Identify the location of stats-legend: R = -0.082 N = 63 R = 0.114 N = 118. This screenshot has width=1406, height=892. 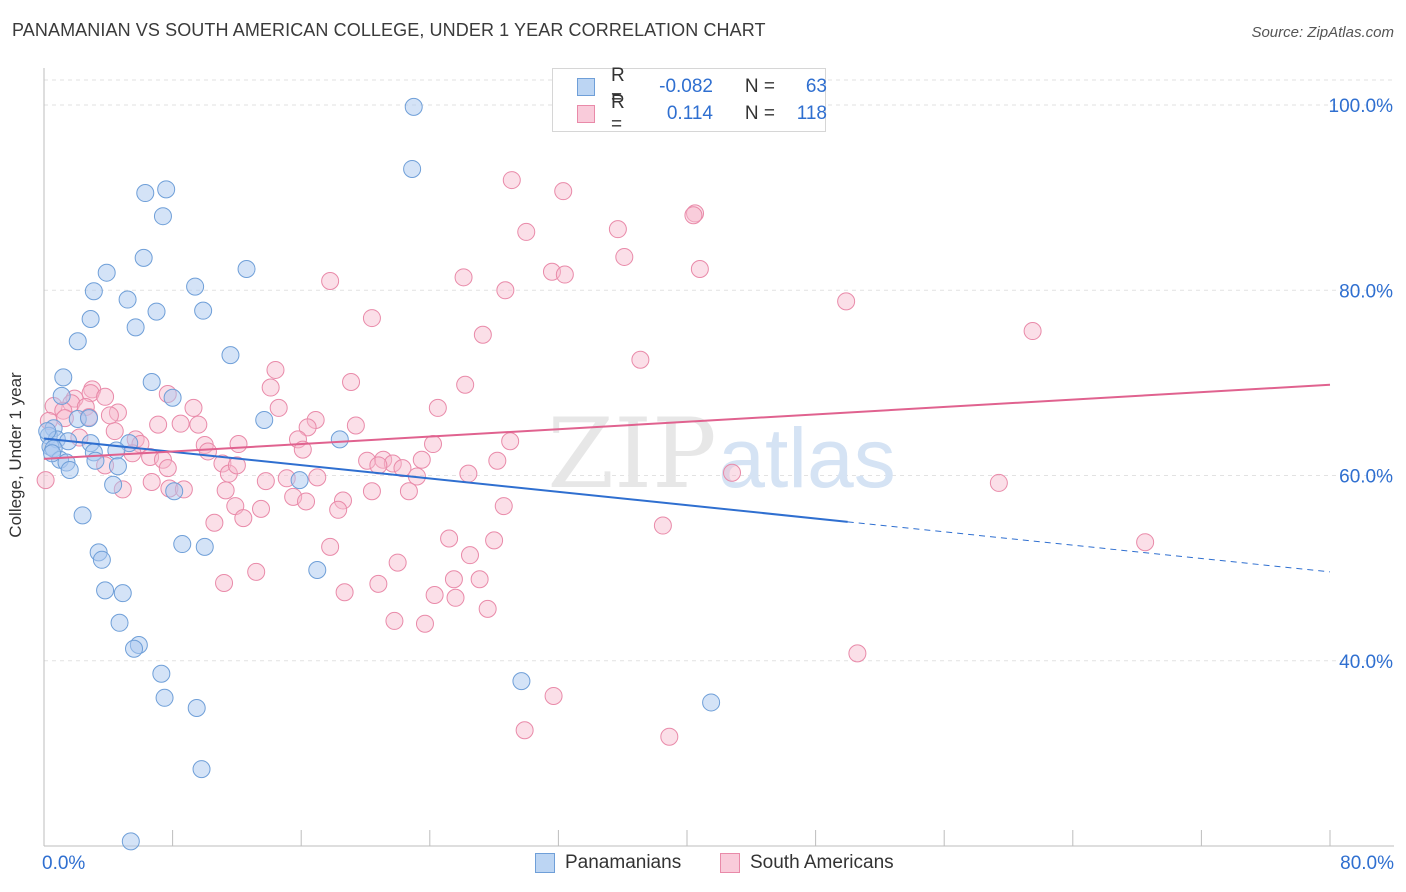
(689, 100).